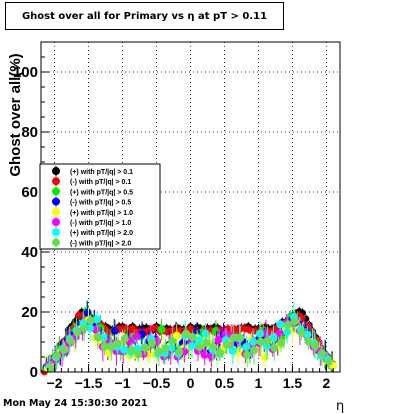 This screenshot has width=400, height=414. I want to click on legend-label: (+) with pT/|q| > 2.0, so click(101, 233).